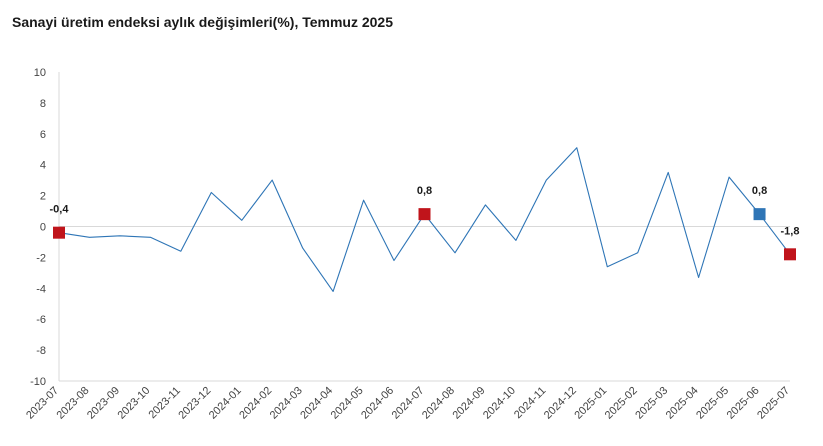 Image resolution: width=823 pixels, height=446 pixels. What do you see at coordinates (41, 289) in the screenshot?
I see `y-tick-label: -4` at bounding box center [41, 289].